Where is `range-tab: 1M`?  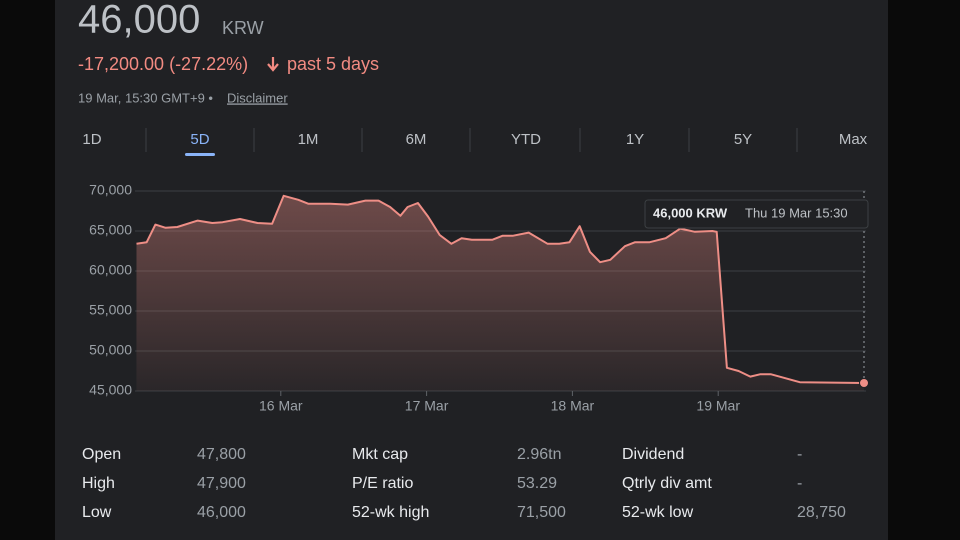 range-tab: 1M is located at coordinates (308, 139).